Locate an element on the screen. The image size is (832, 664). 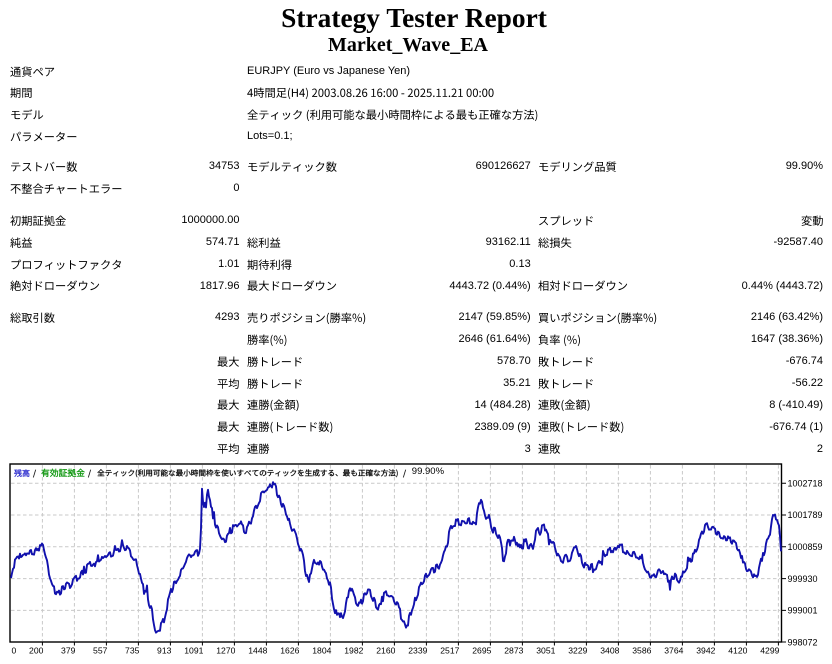
svg-text: 2339 is located at coordinates (417, 651).